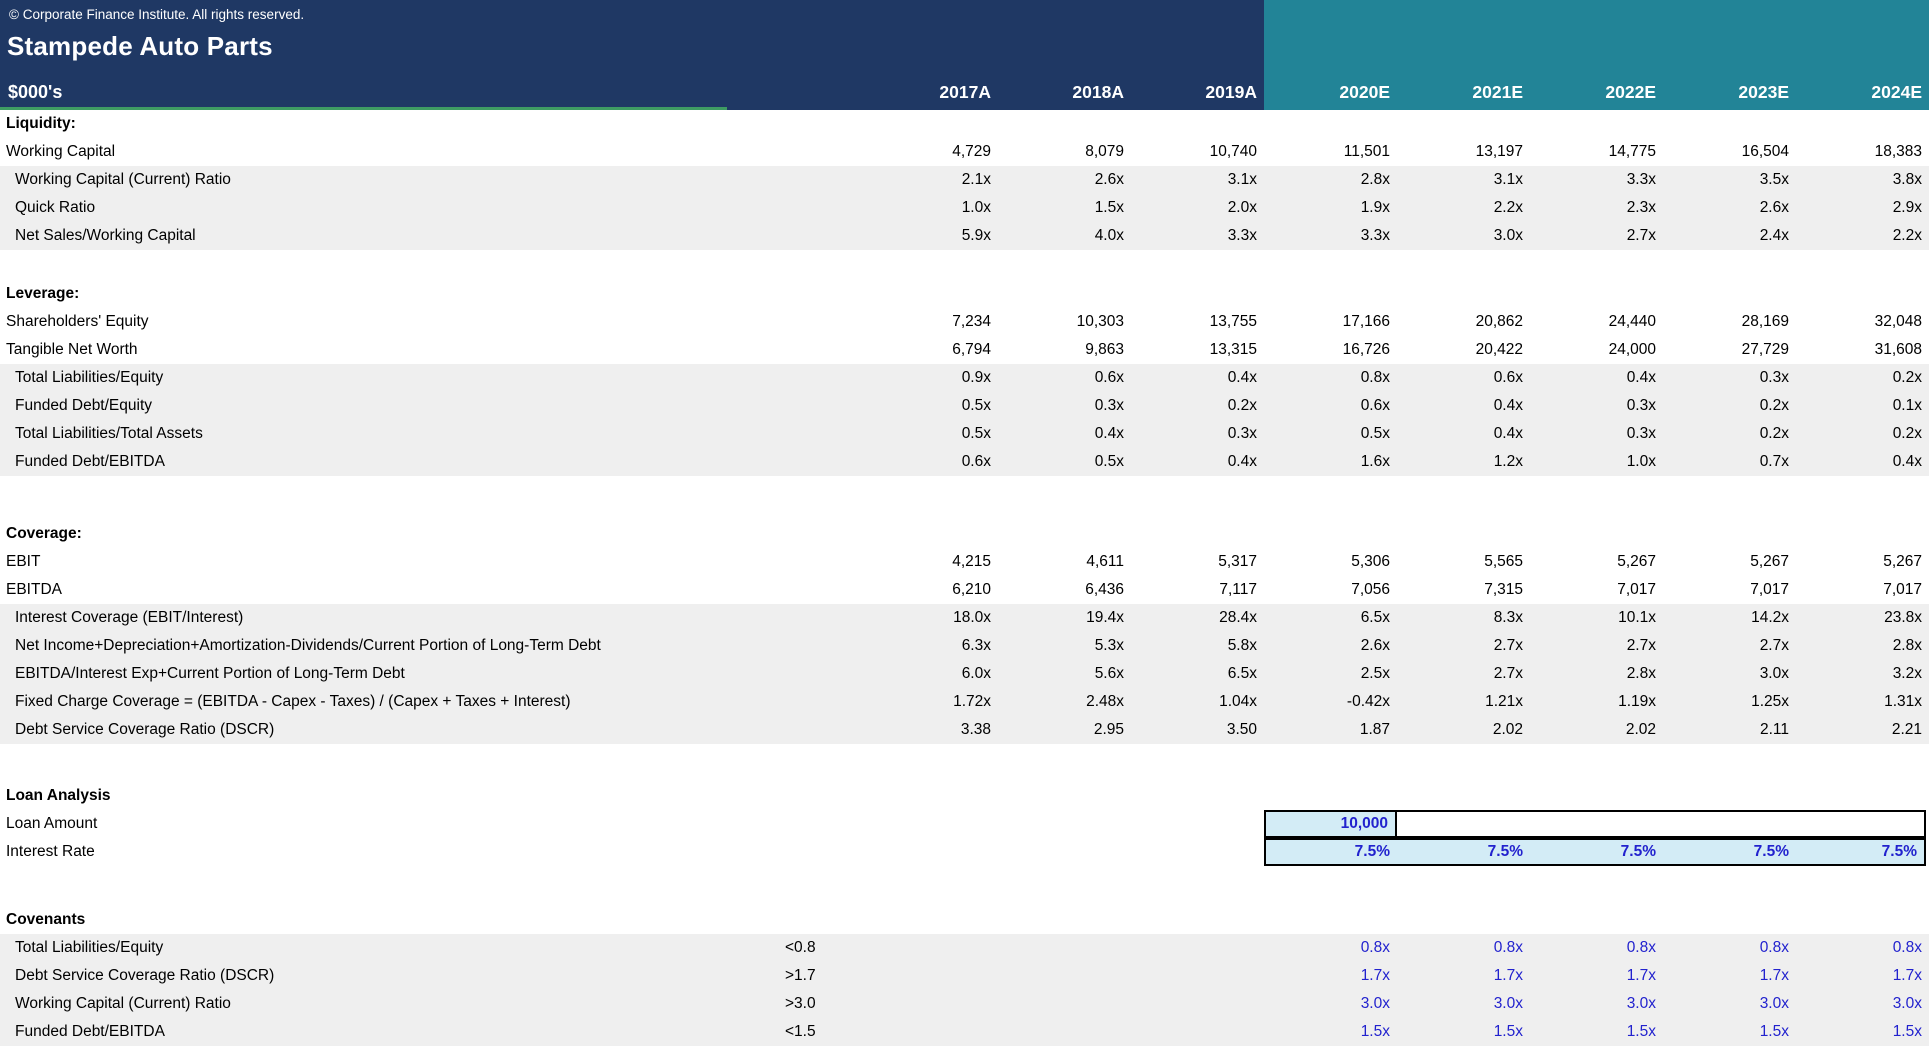  I want to click on value-cell: 0.9x, so click(976, 377).